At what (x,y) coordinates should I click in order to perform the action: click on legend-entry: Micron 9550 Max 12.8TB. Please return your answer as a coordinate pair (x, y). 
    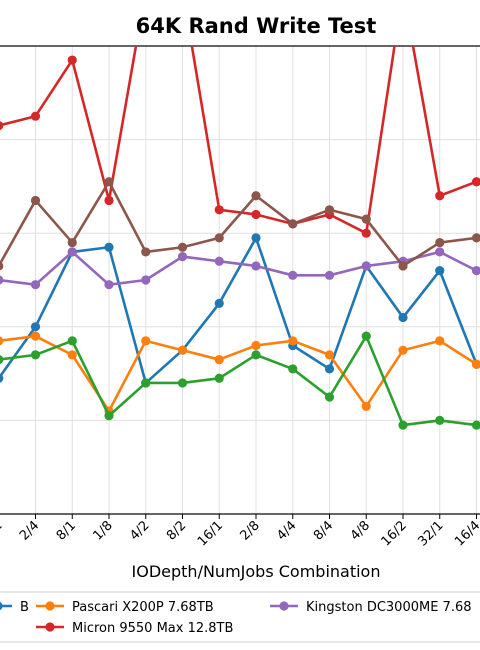
    Looking at the image, I should click on (134, 628).